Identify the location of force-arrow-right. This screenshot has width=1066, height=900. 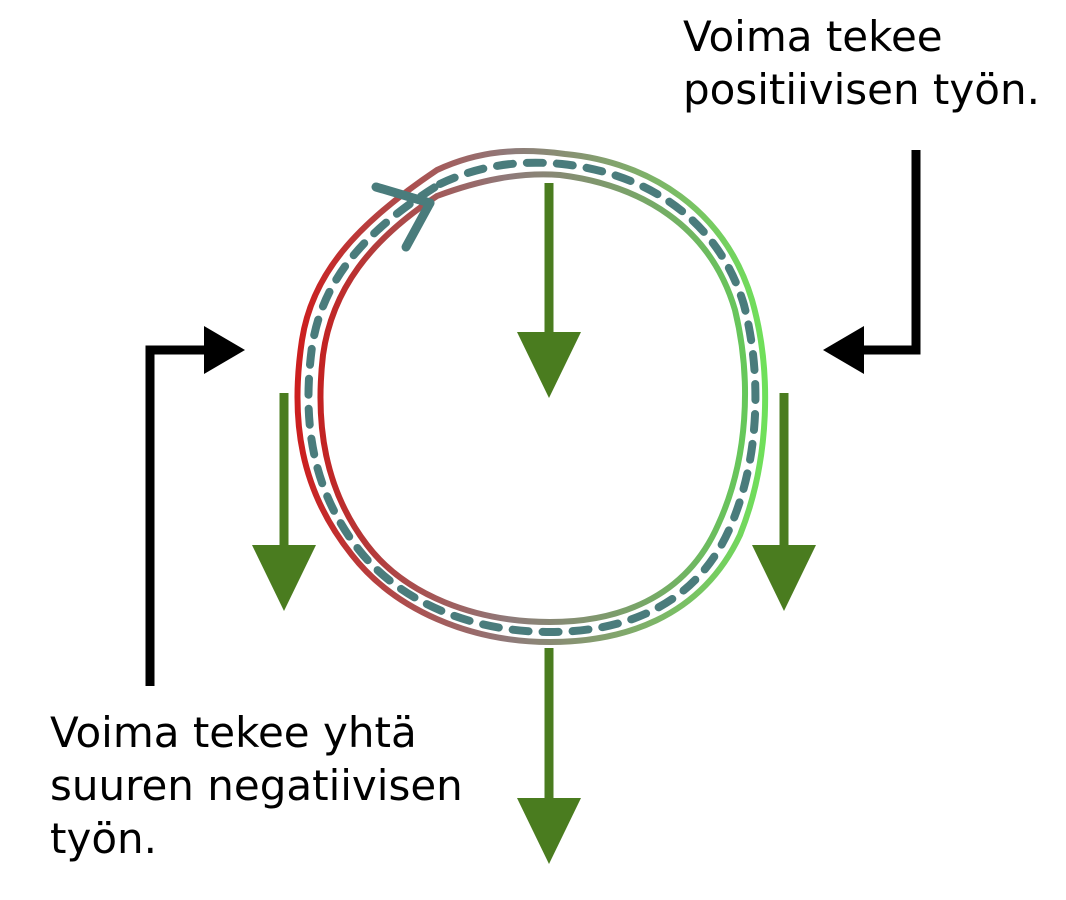
(784, 502).